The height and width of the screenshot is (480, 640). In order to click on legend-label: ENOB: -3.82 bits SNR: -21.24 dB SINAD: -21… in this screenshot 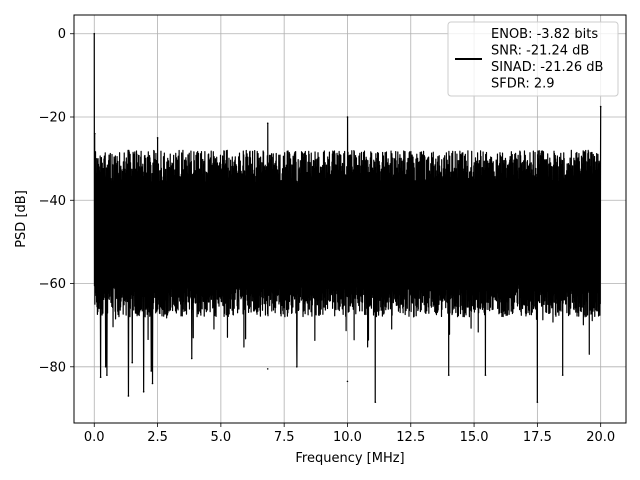, I will do `click(547, 59)`.